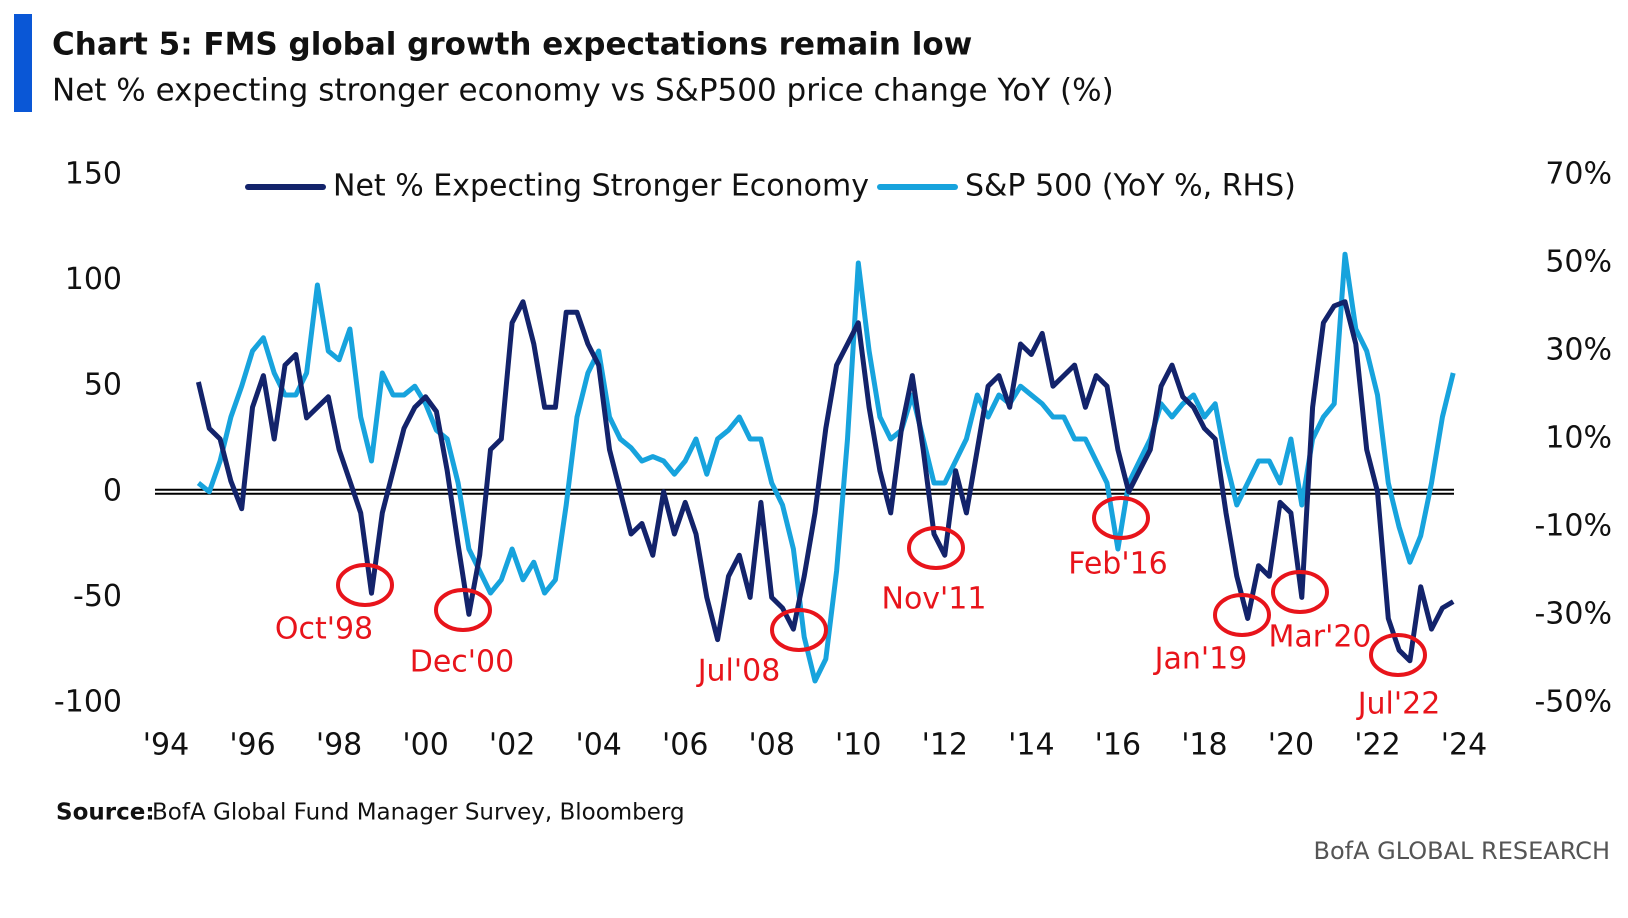 The image size is (1628, 918). I want to click on annotation-label: Feb'16, so click(1118, 564).